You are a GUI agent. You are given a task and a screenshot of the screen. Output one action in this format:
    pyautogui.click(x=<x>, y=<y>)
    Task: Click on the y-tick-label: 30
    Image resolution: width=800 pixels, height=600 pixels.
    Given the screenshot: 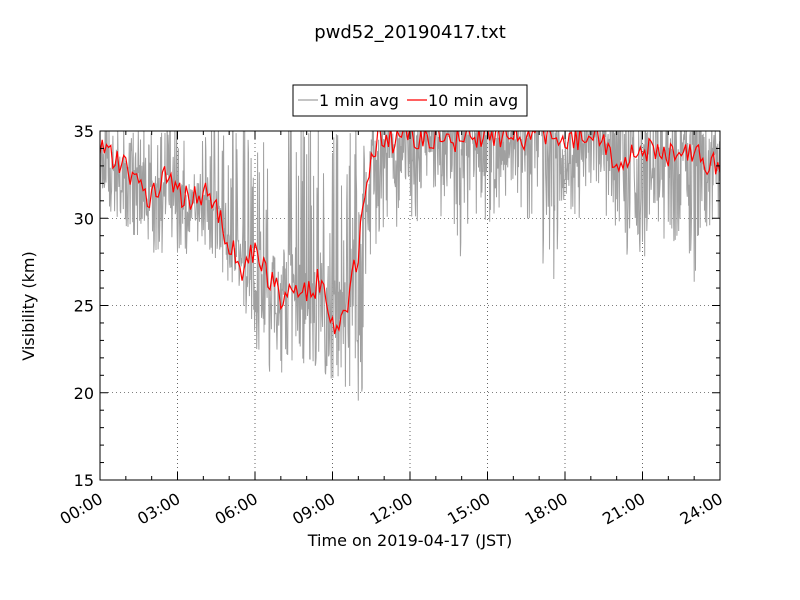 What is the action you would take?
    pyautogui.click(x=84, y=218)
    